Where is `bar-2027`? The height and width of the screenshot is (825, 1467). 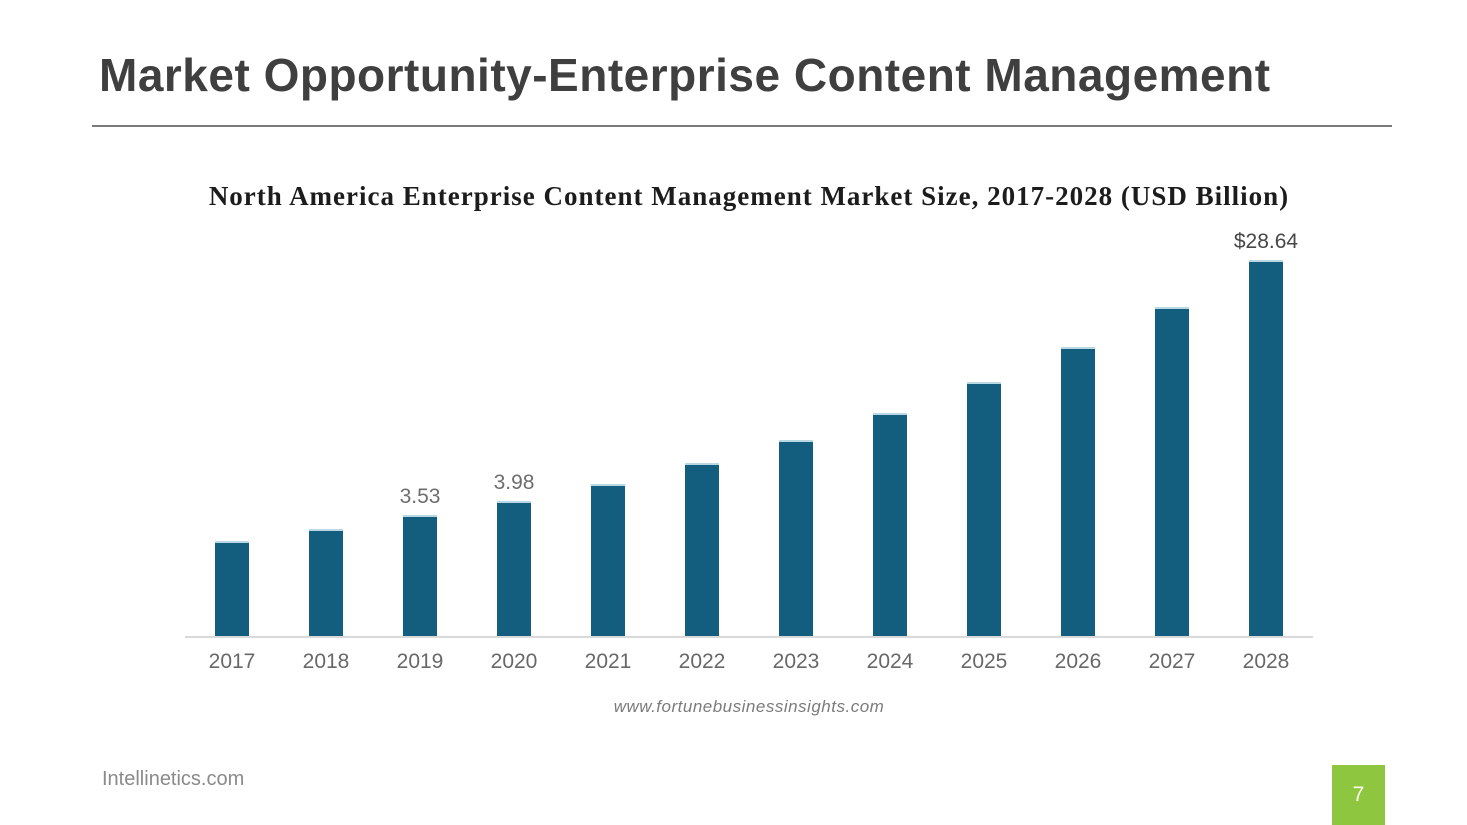 bar-2027 is located at coordinates (1172, 471).